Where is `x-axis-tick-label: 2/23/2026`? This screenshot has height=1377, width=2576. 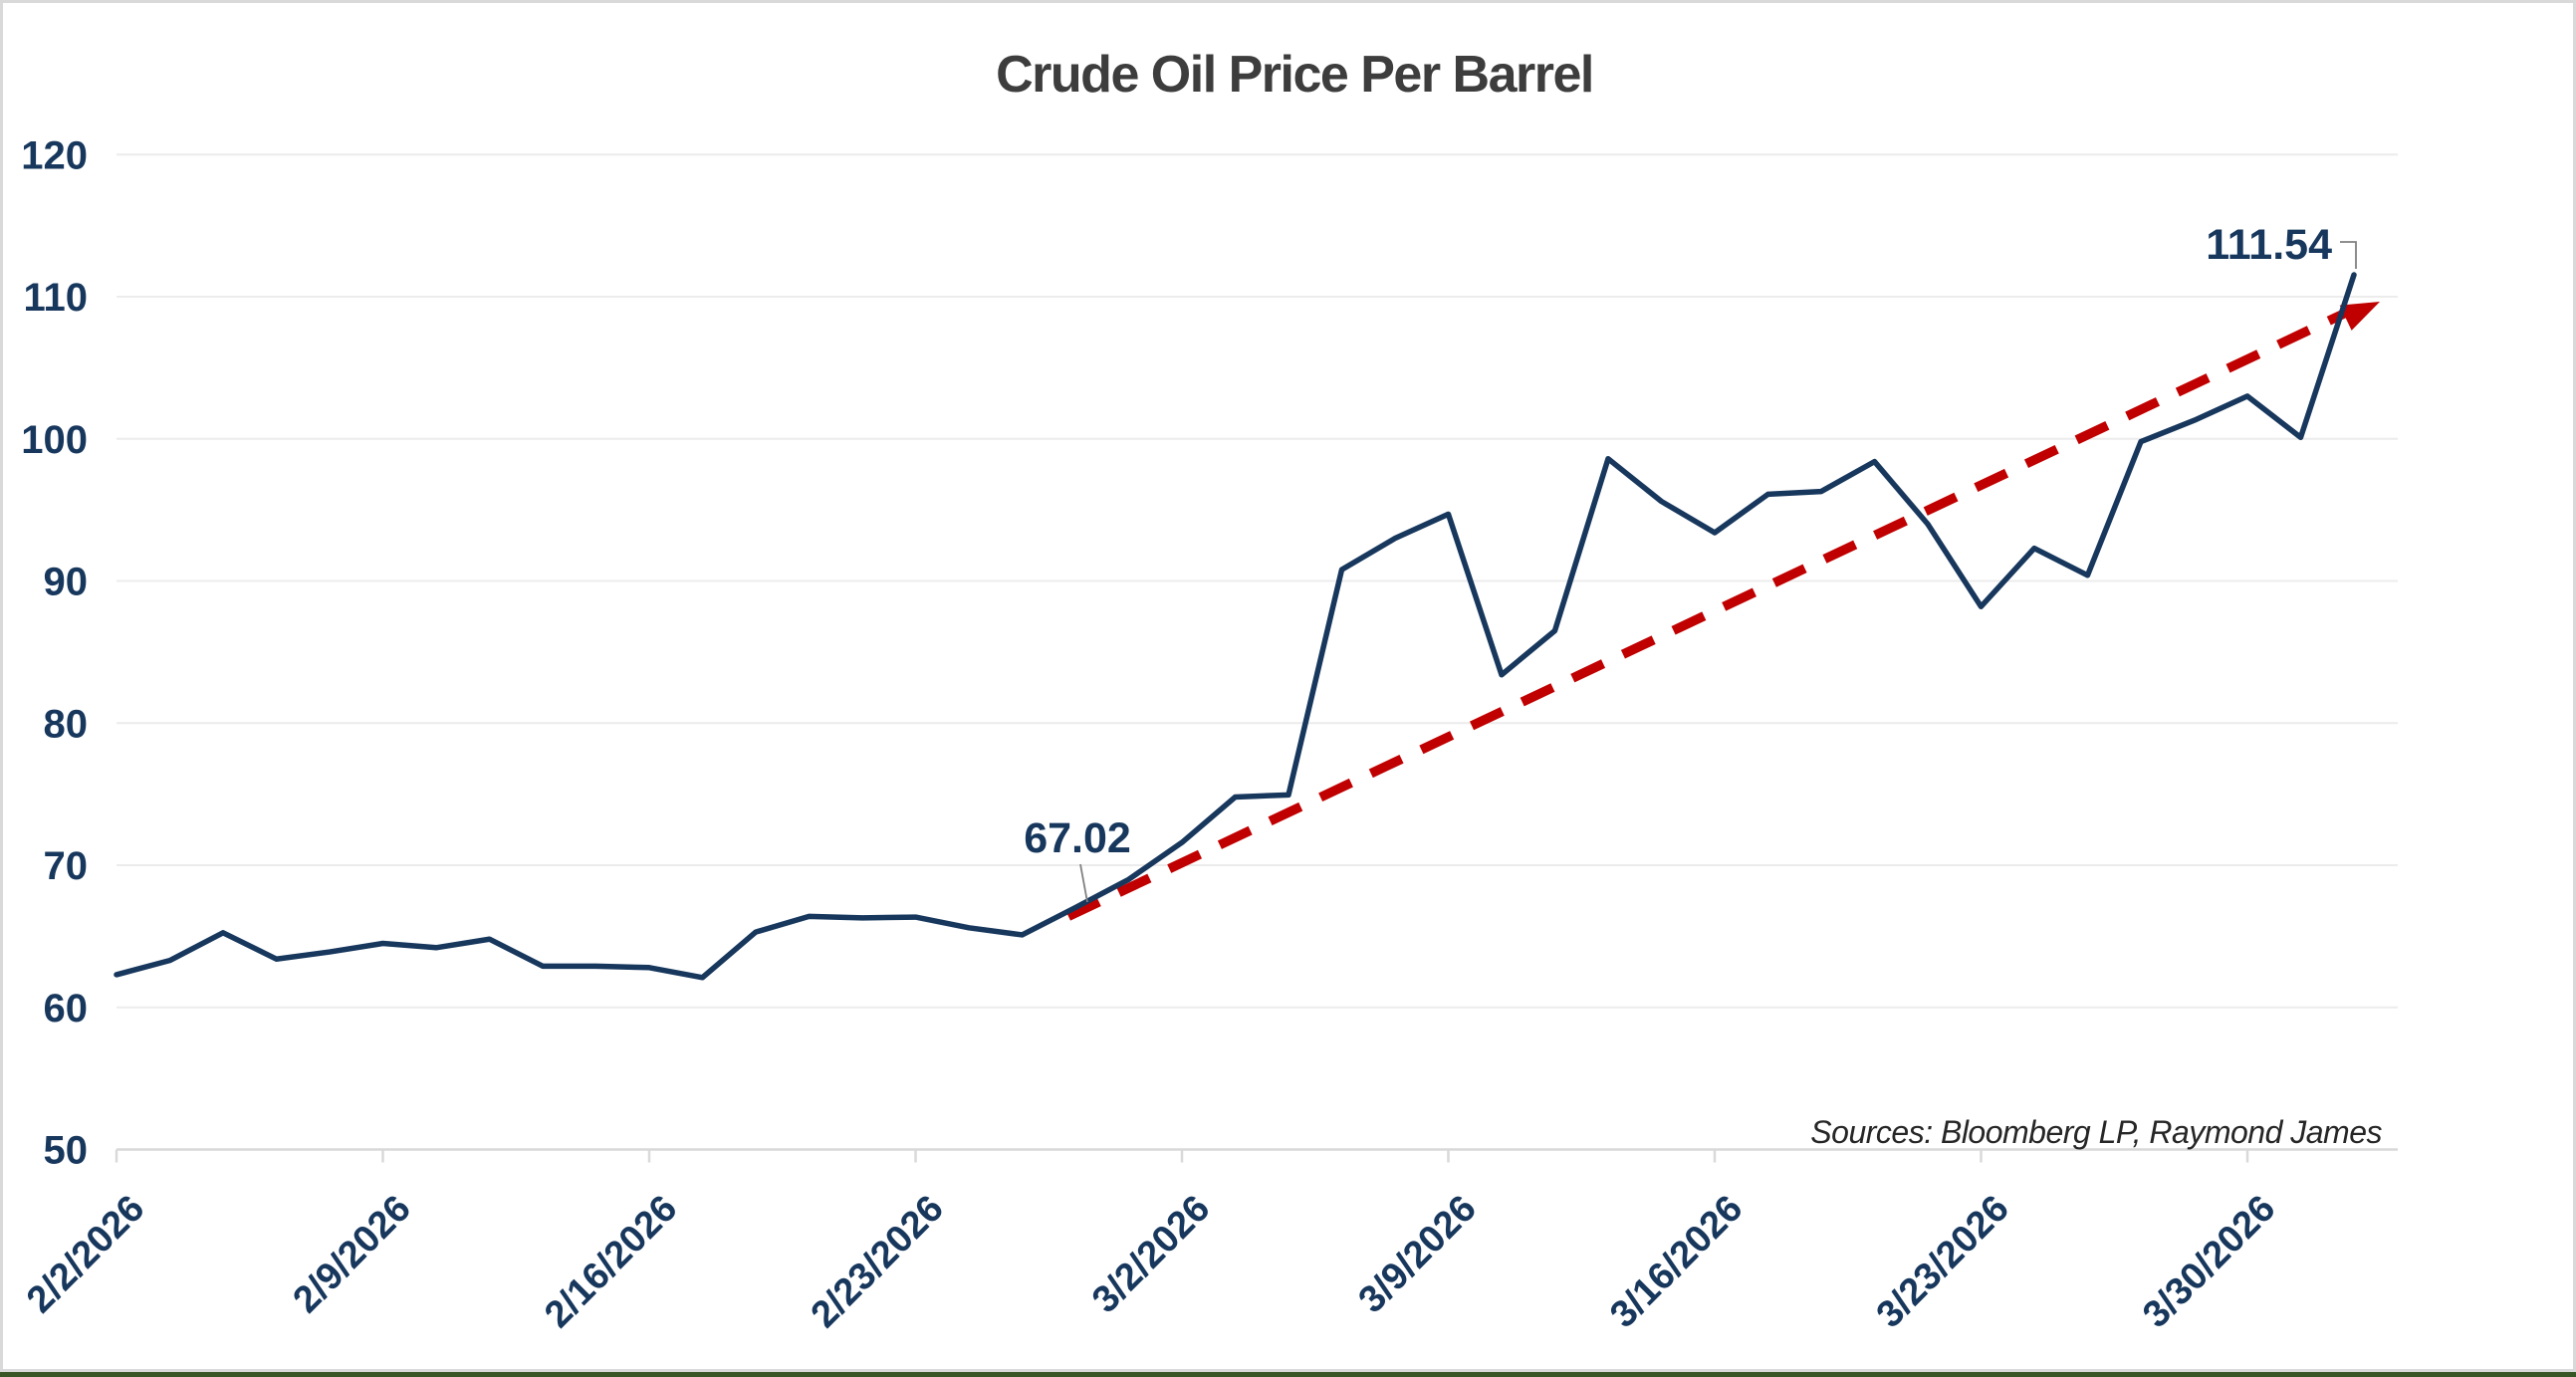 x-axis-tick-label: 2/23/2026 is located at coordinates (878, 1262).